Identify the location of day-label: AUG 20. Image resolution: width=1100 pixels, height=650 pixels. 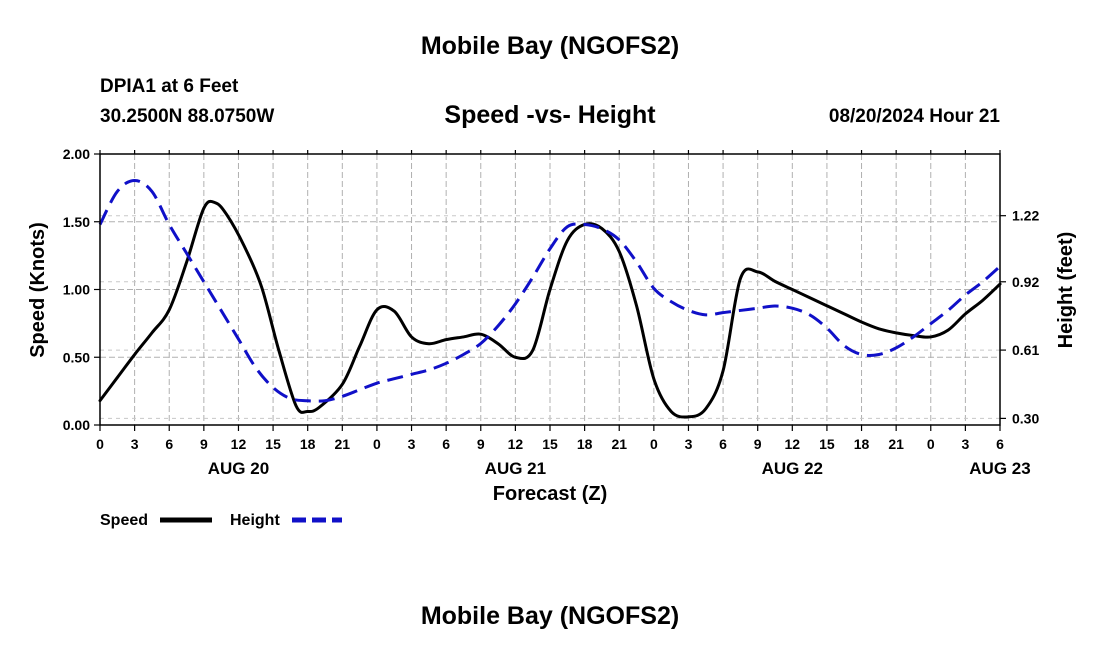
(238, 468).